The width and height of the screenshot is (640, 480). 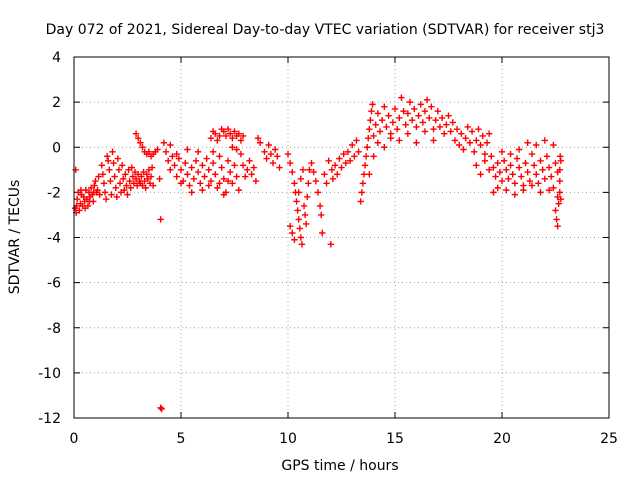 What do you see at coordinates (56, 148) in the screenshot?
I see `y-tick-label: 0` at bounding box center [56, 148].